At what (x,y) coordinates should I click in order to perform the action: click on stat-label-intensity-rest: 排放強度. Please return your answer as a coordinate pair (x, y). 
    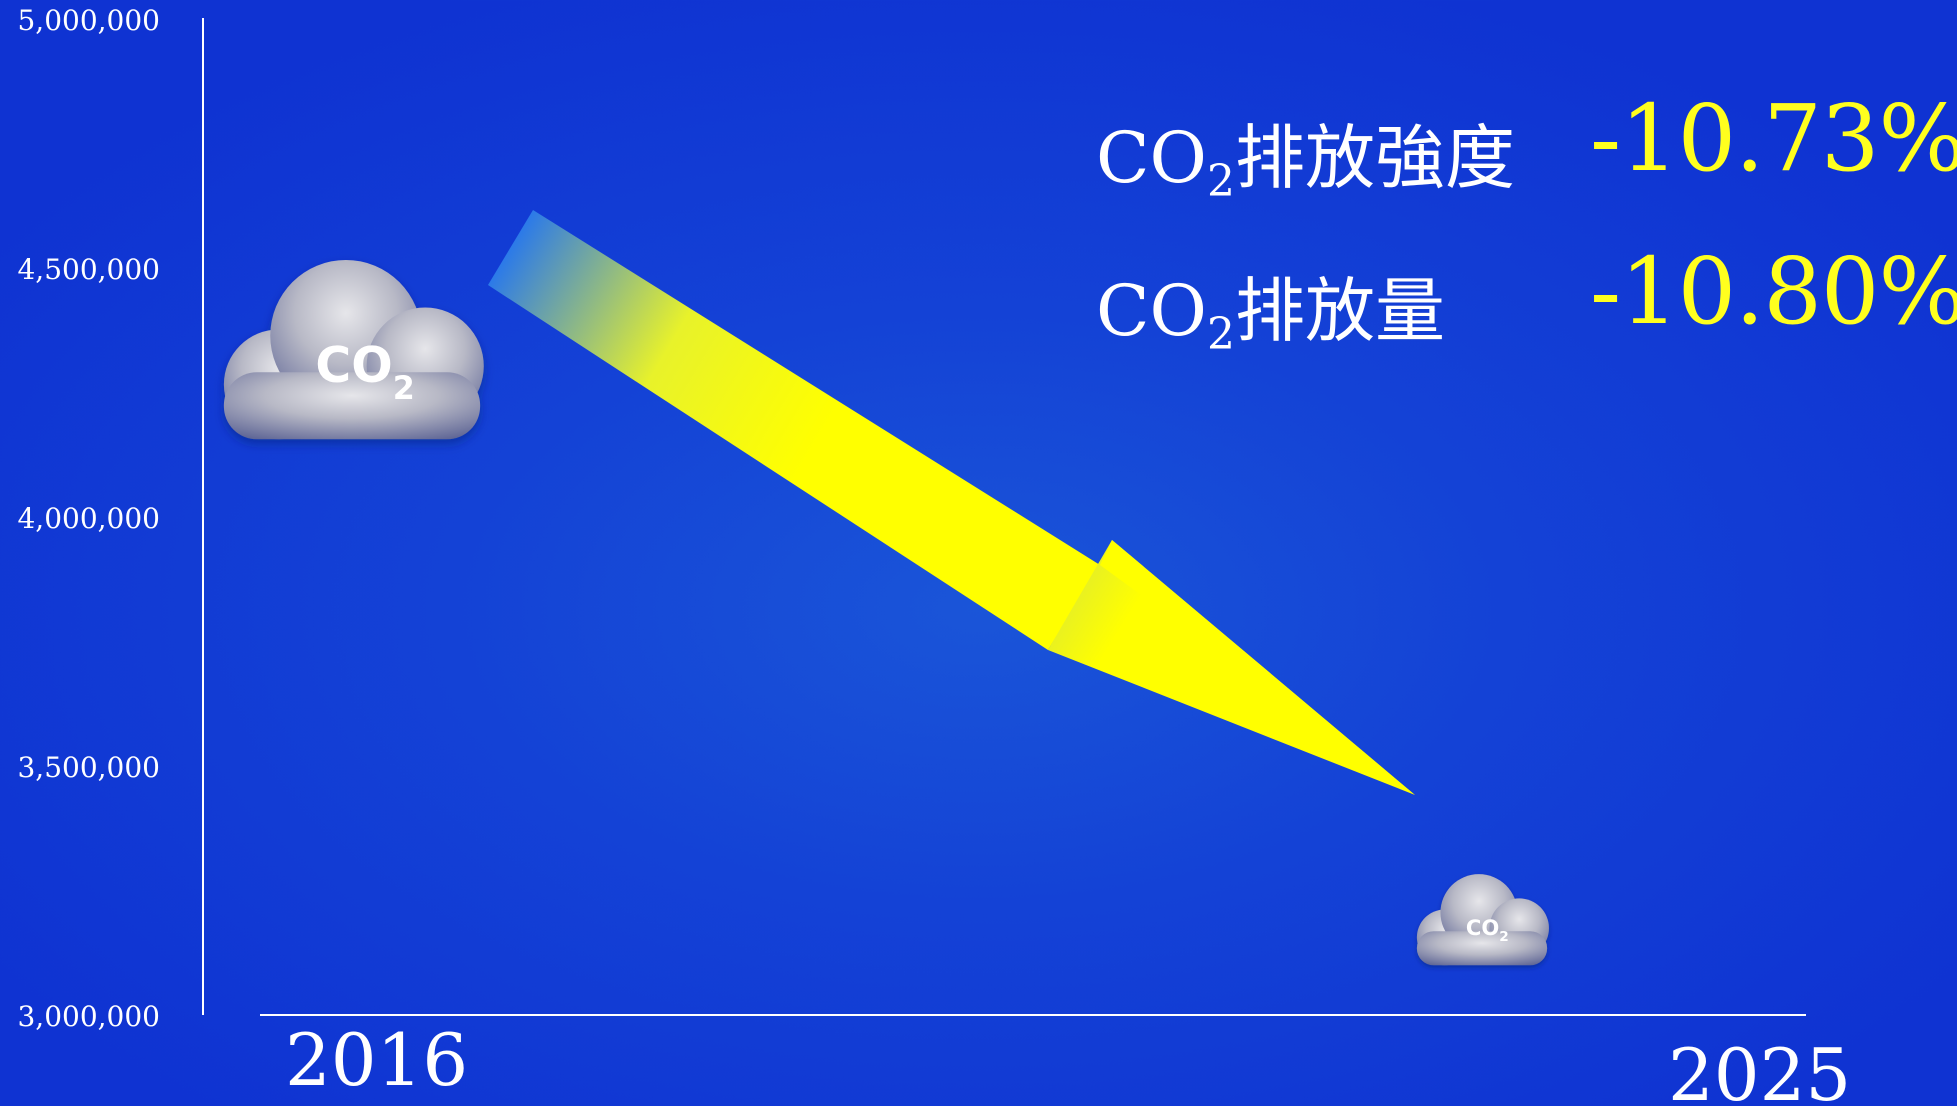
    Looking at the image, I should click on (1375, 158).